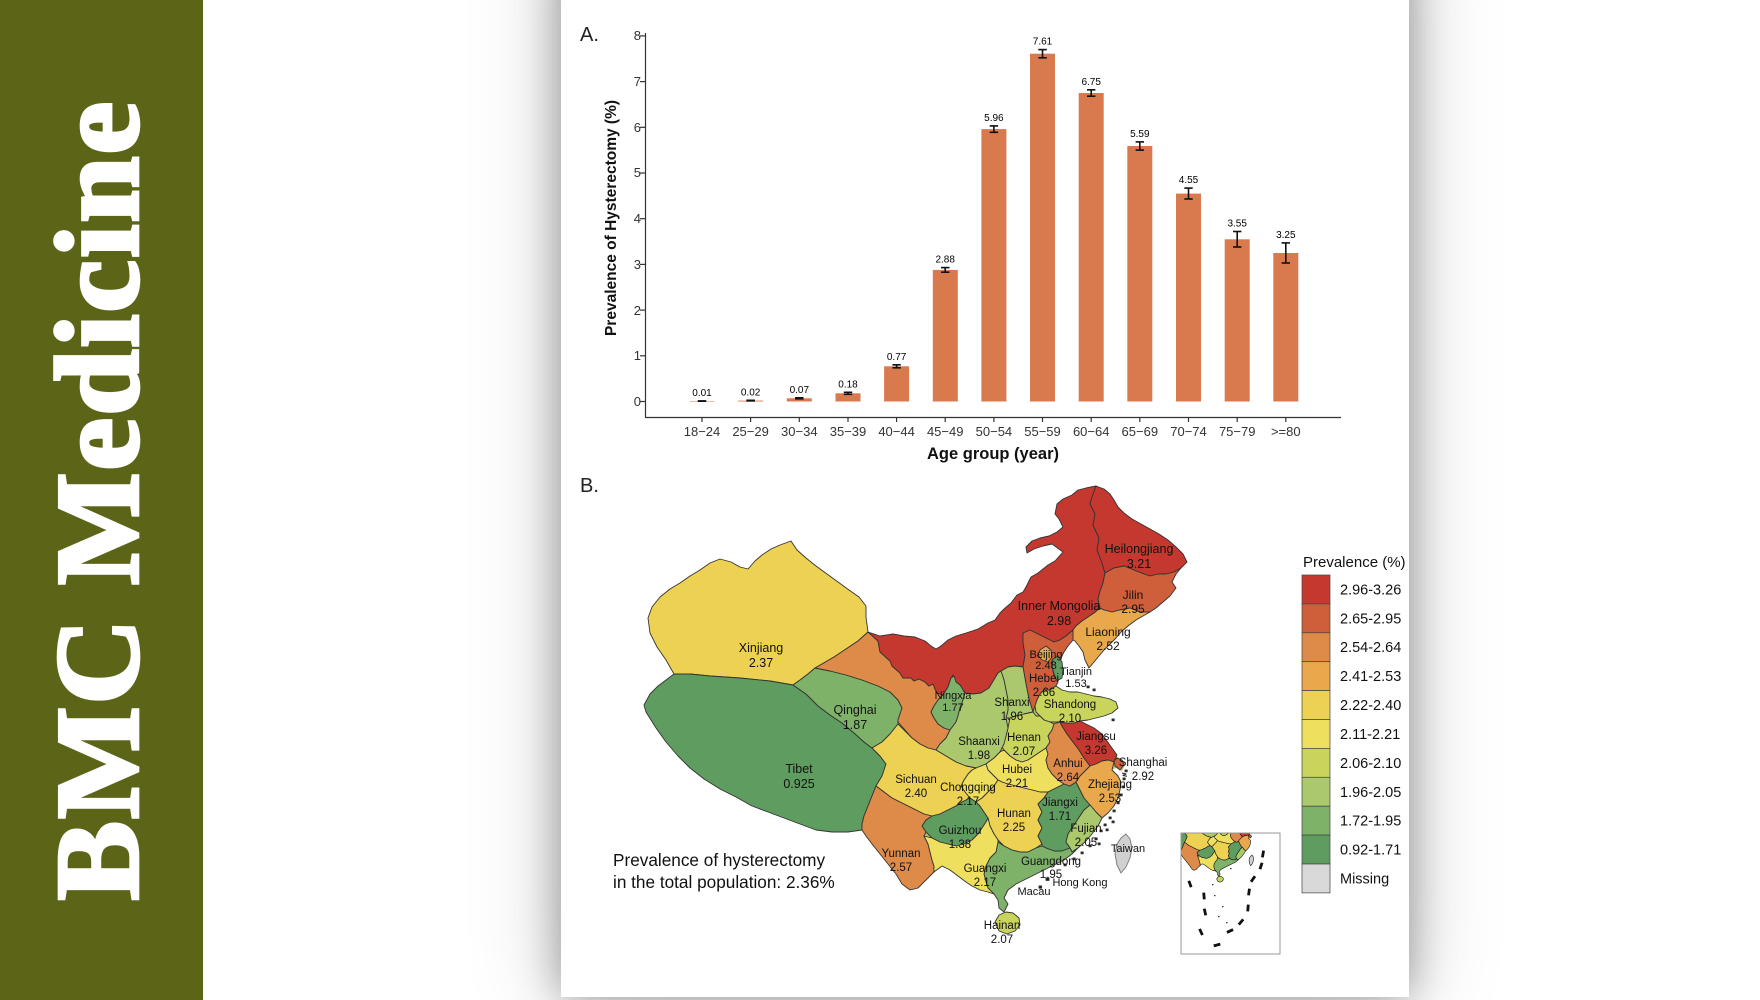 The height and width of the screenshot is (1000, 1760). I want to click on svg-text: 6.75, so click(1091, 82).